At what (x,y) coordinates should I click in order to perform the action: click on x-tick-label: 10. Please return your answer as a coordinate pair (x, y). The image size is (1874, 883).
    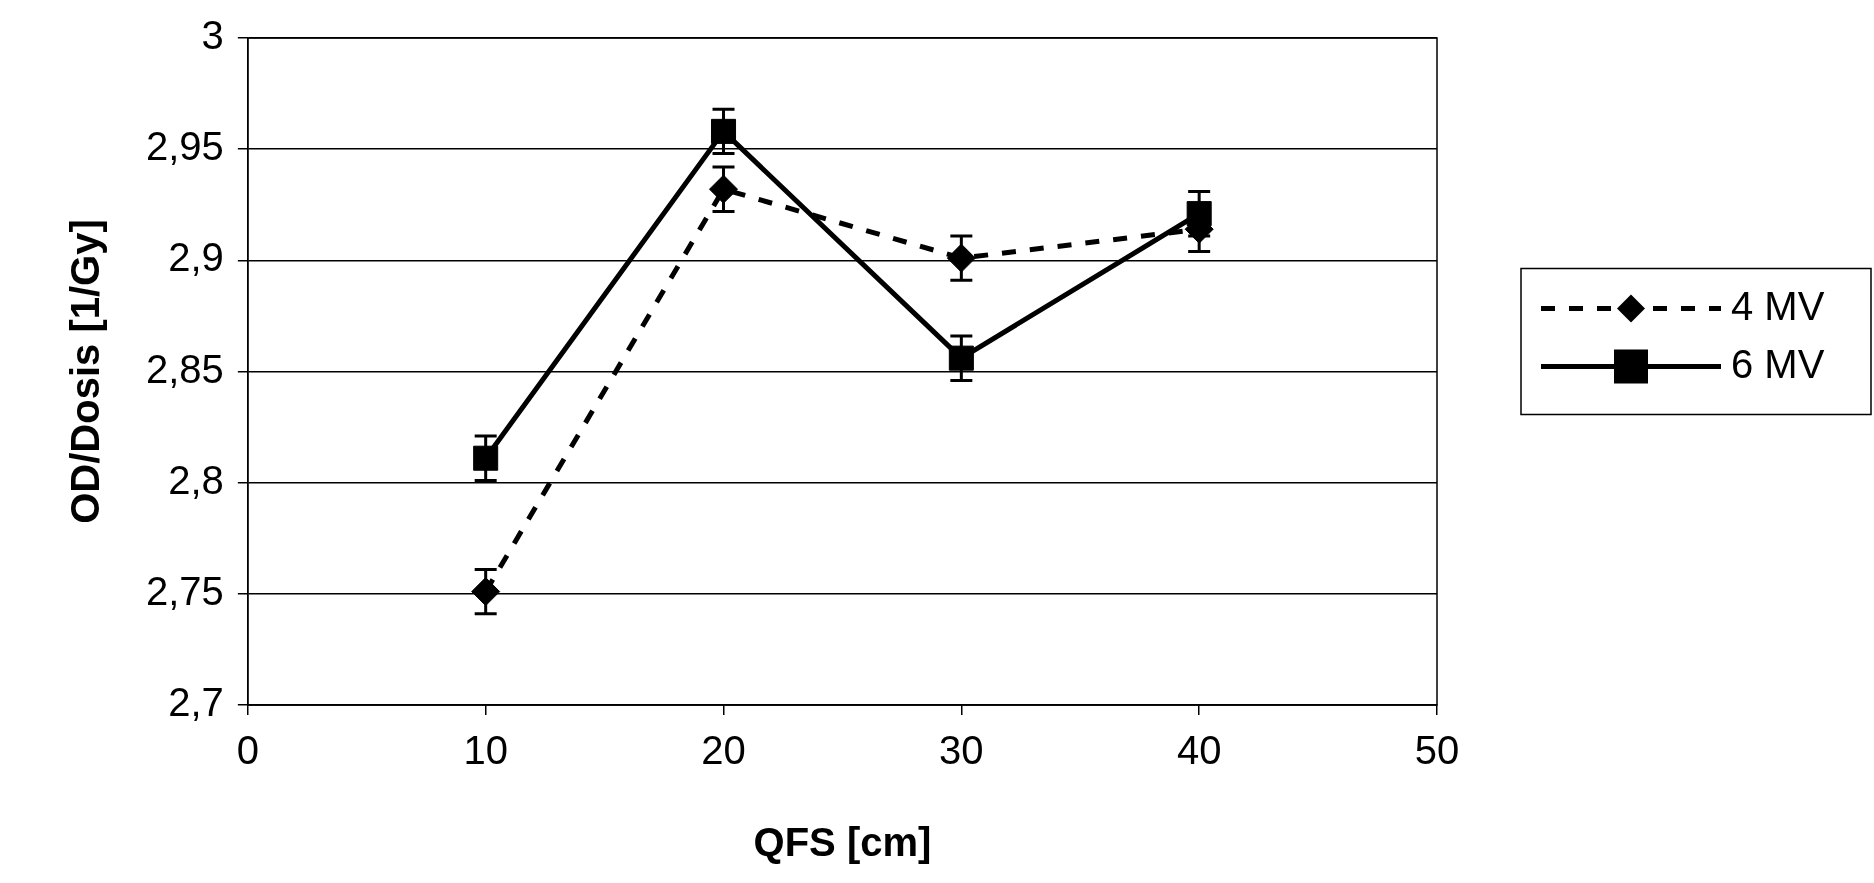
    Looking at the image, I should click on (485, 750).